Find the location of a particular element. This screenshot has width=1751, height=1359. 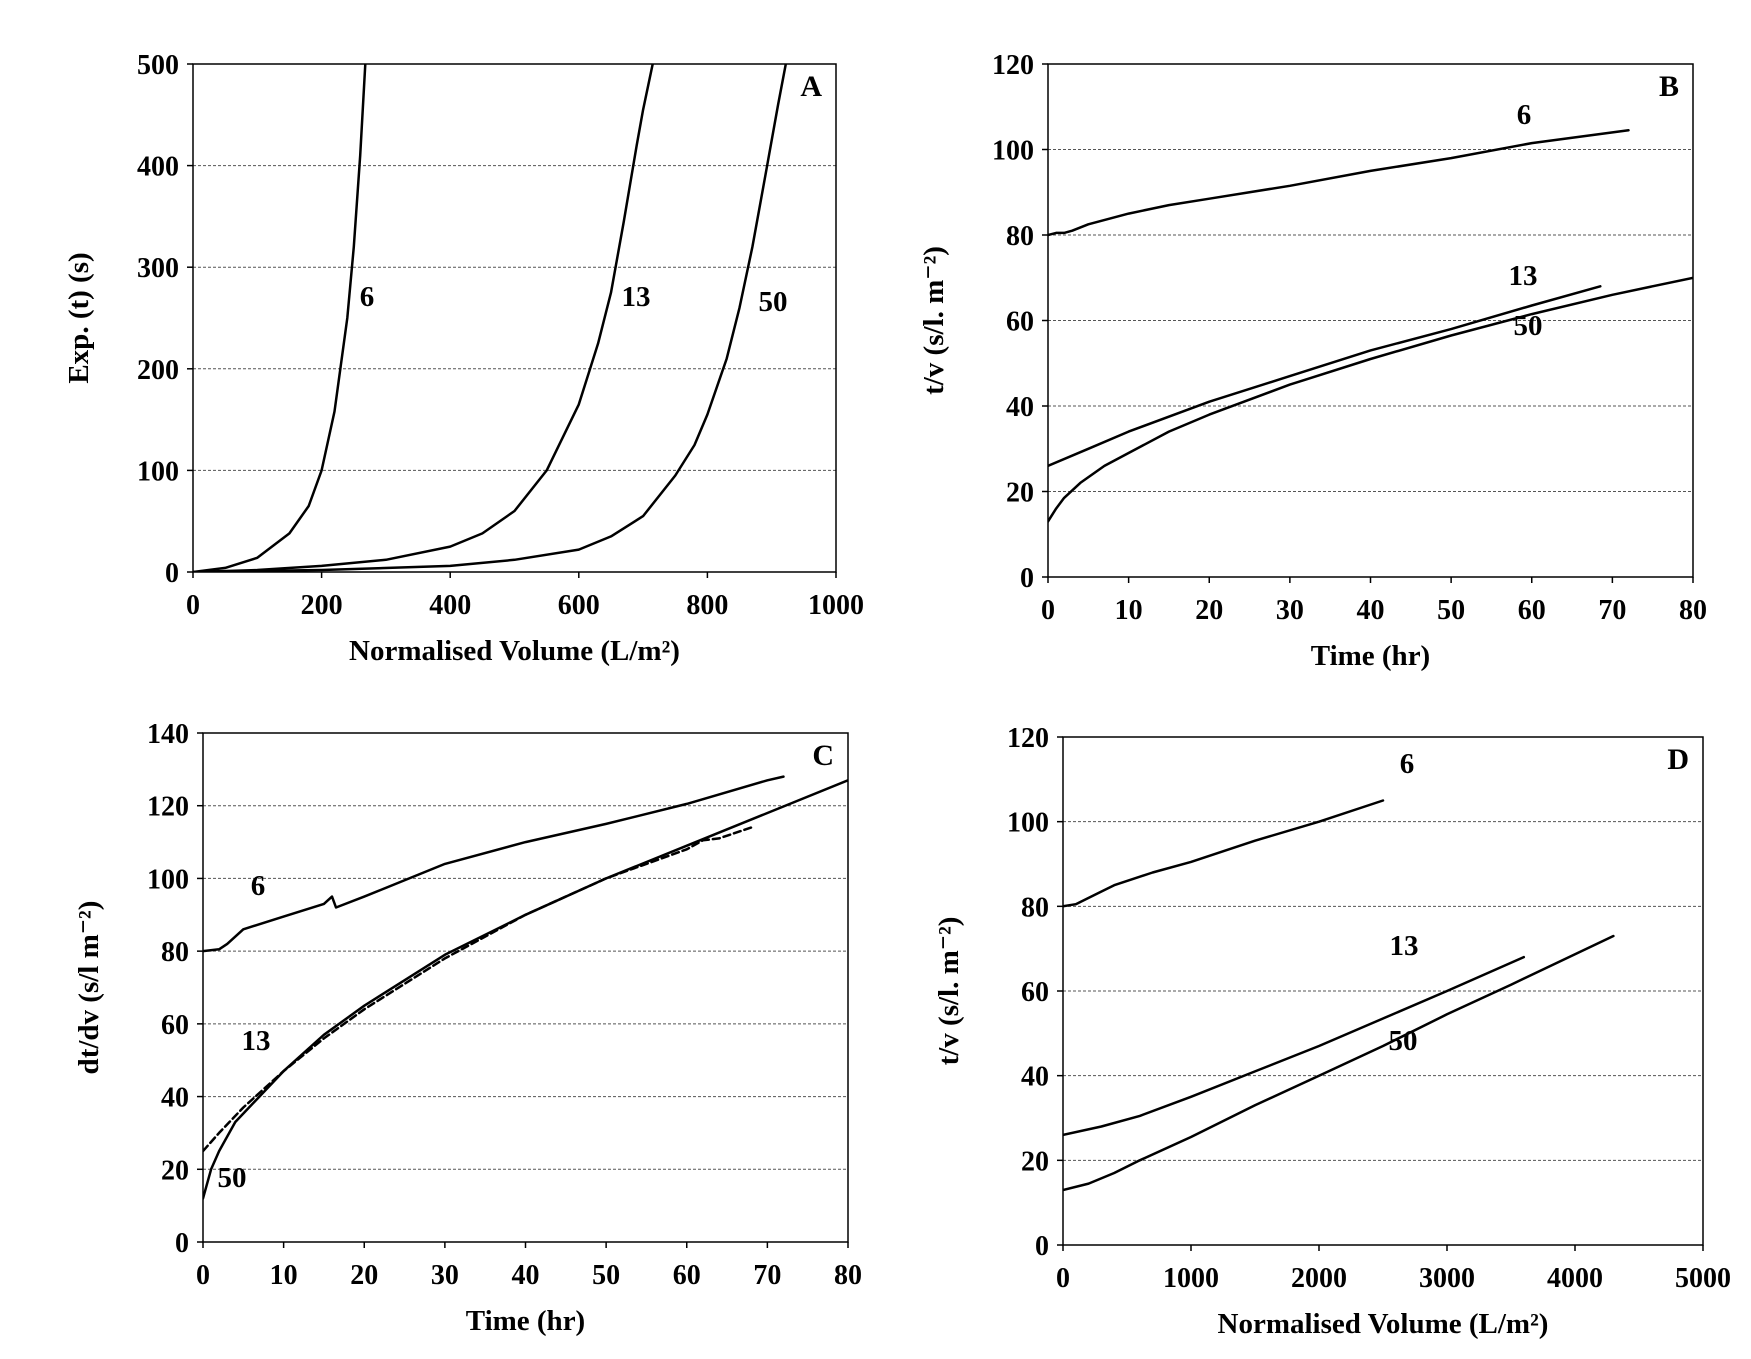

x-tick-label: 400 is located at coordinates (450, 605).